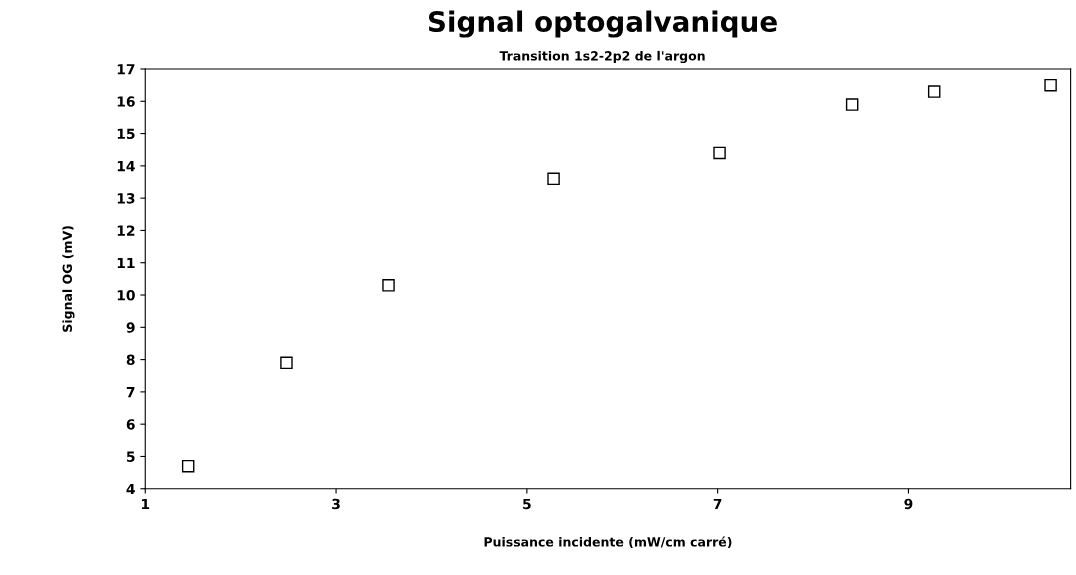  Describe the element at coordinates (126, 134) in the screenshot. I see `y-tick-label: 15` at that location.